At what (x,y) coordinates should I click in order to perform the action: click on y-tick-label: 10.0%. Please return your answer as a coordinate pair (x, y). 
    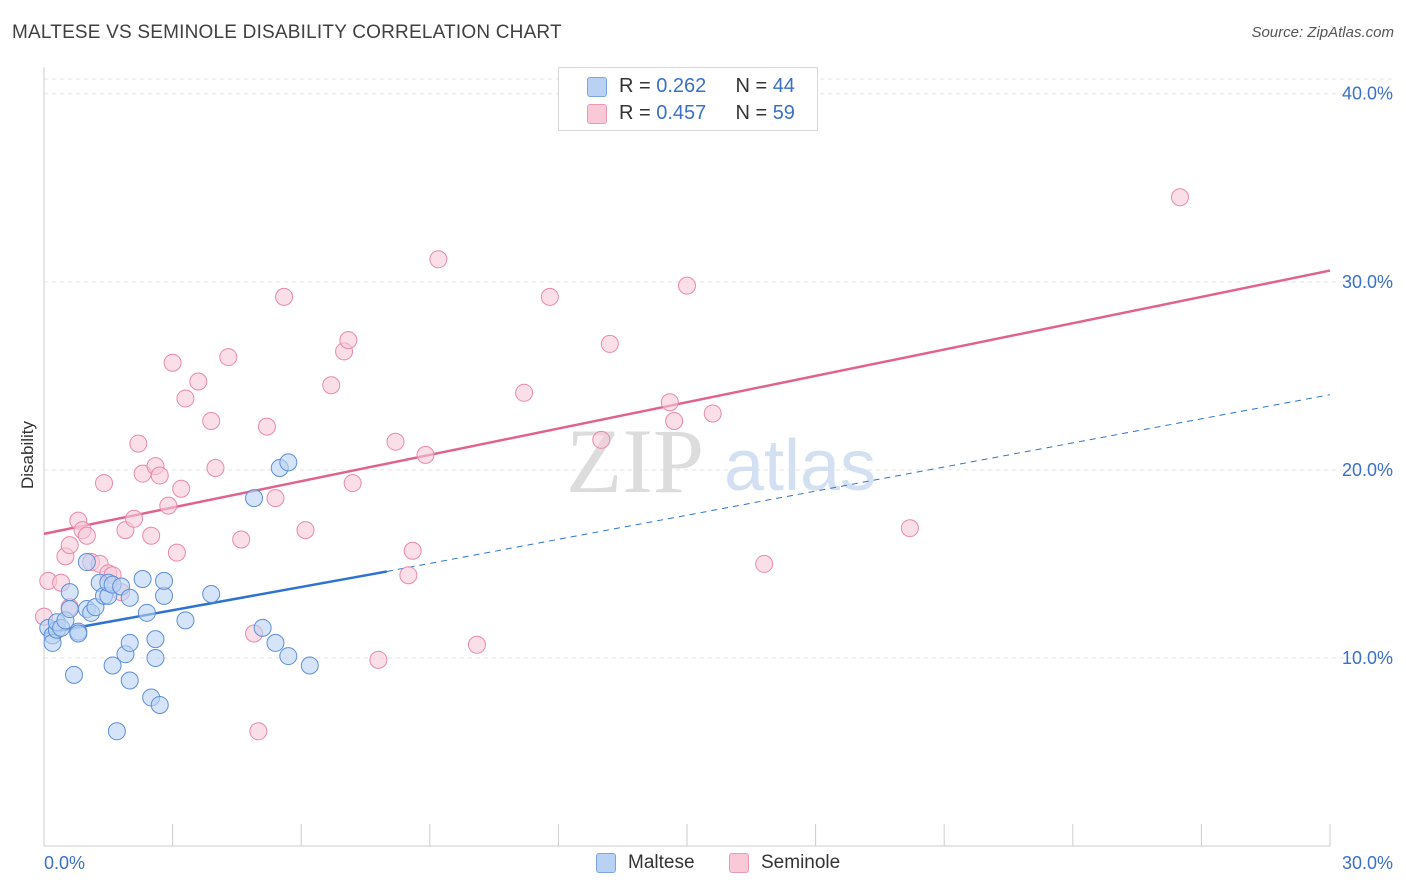
    Looking at the image, I should click on (1367, 658).